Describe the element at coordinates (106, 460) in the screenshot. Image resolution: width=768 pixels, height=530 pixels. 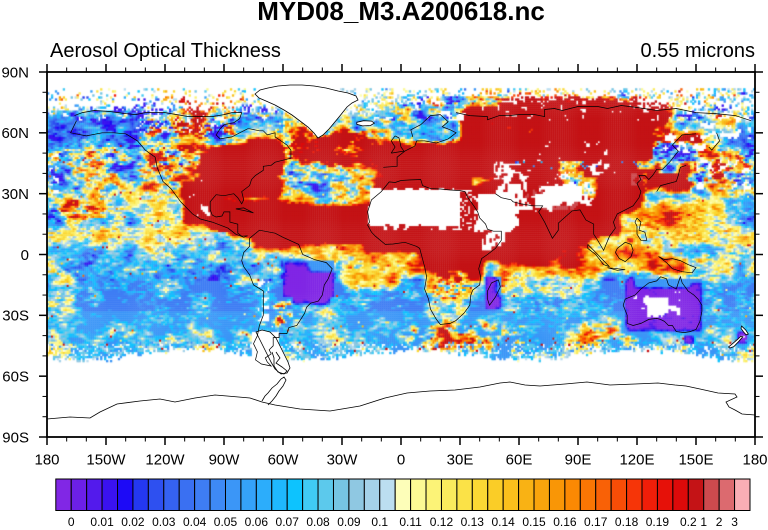
I see `svg-text: 150W` at that location.